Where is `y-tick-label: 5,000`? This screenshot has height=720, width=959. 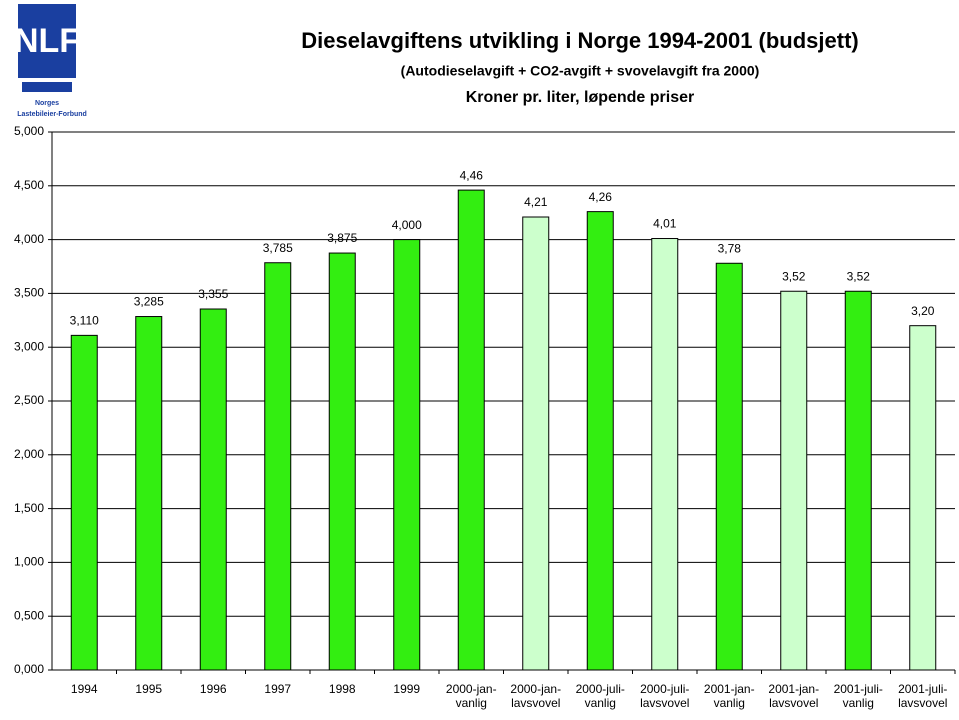 y-tick-label: 5,000 is located at coordinates (29, 131).